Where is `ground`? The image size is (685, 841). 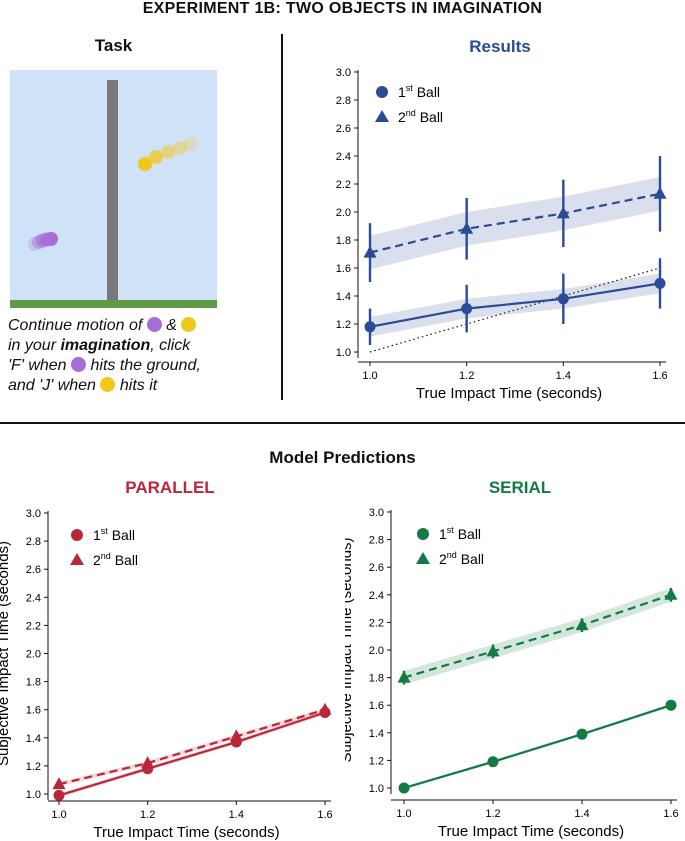
ground is located at coordinates (113, 304).